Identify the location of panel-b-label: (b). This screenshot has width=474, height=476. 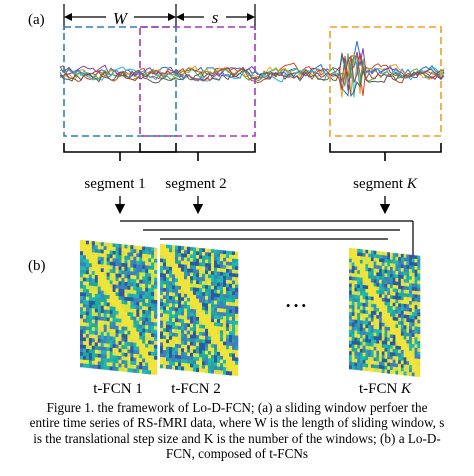
(37, 266).